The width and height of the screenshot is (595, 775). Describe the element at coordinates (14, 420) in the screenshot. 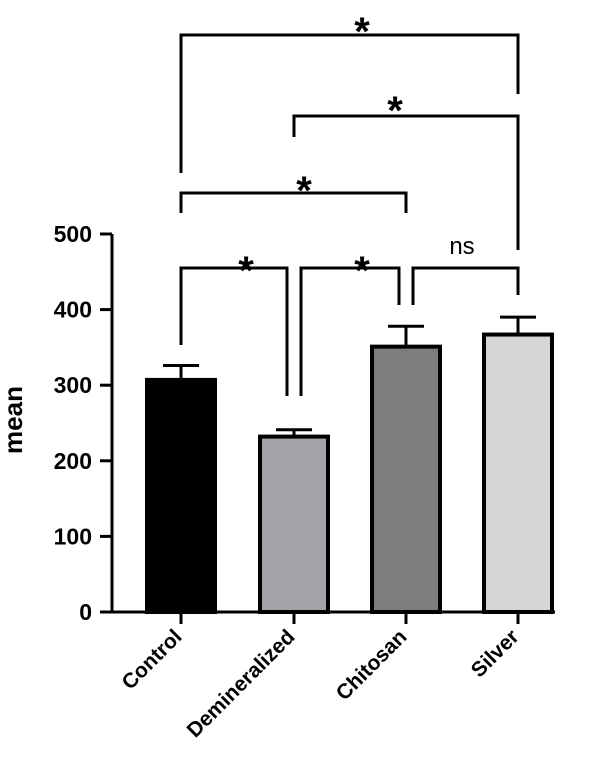

I see `y-axis-label: mean` at that location.